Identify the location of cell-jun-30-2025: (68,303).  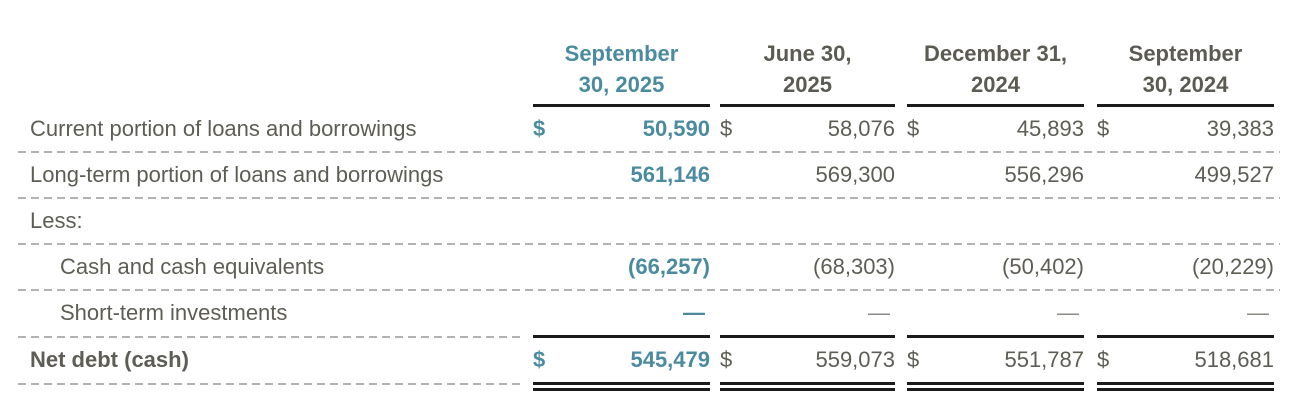
(807, 267).